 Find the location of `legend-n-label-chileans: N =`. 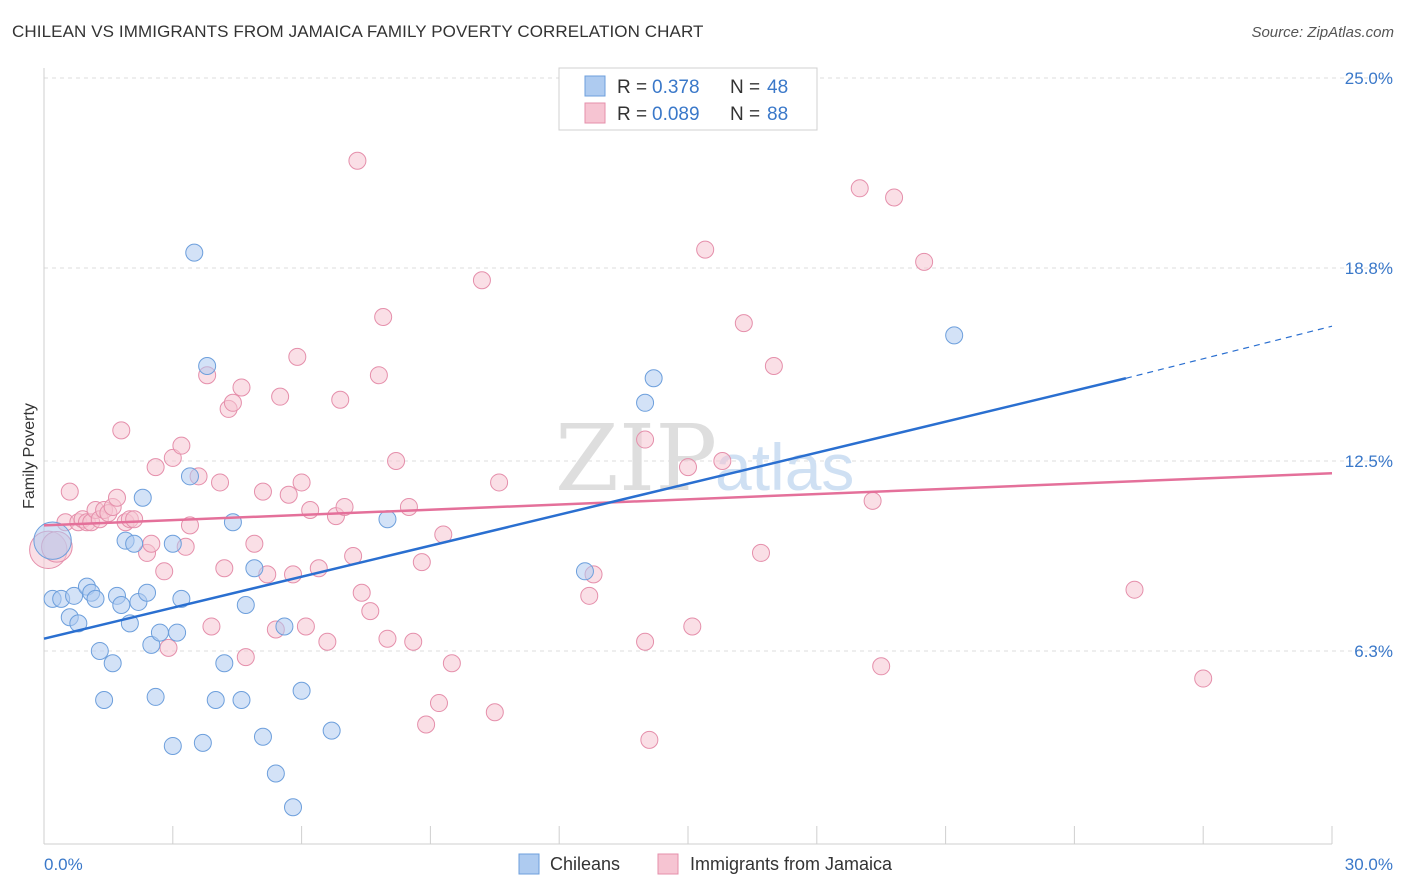

legend-n-label-chileans: N = is located at coordinates (745, 87).